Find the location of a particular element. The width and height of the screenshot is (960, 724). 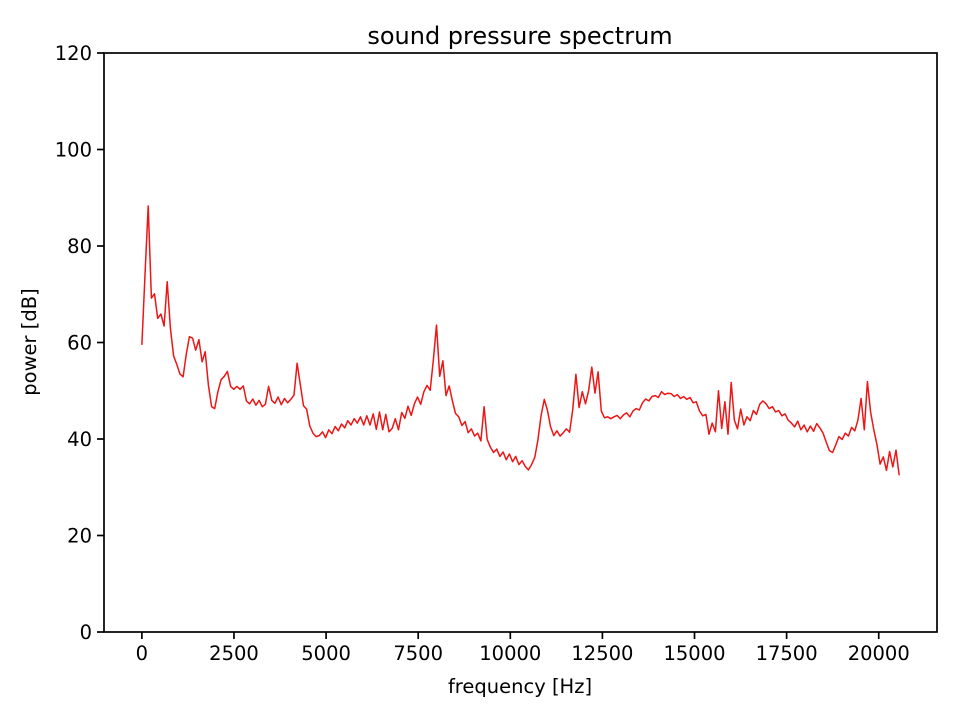

y-tick-label: 120 is located at coordinates (73, 53).